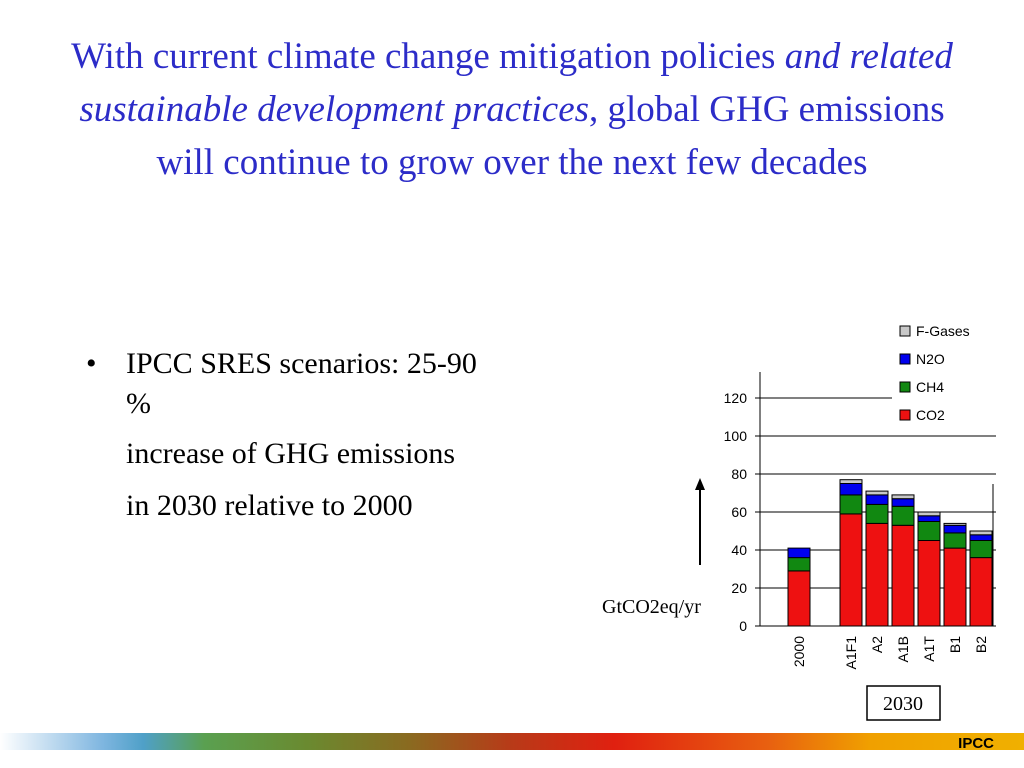 Image resolution: width=1024 pixels, height=768 pixels. What do you see at coordinates (905, 387) in the screenshot?
I see `legend-swatch-ch4` at bounding box center [905, 387].